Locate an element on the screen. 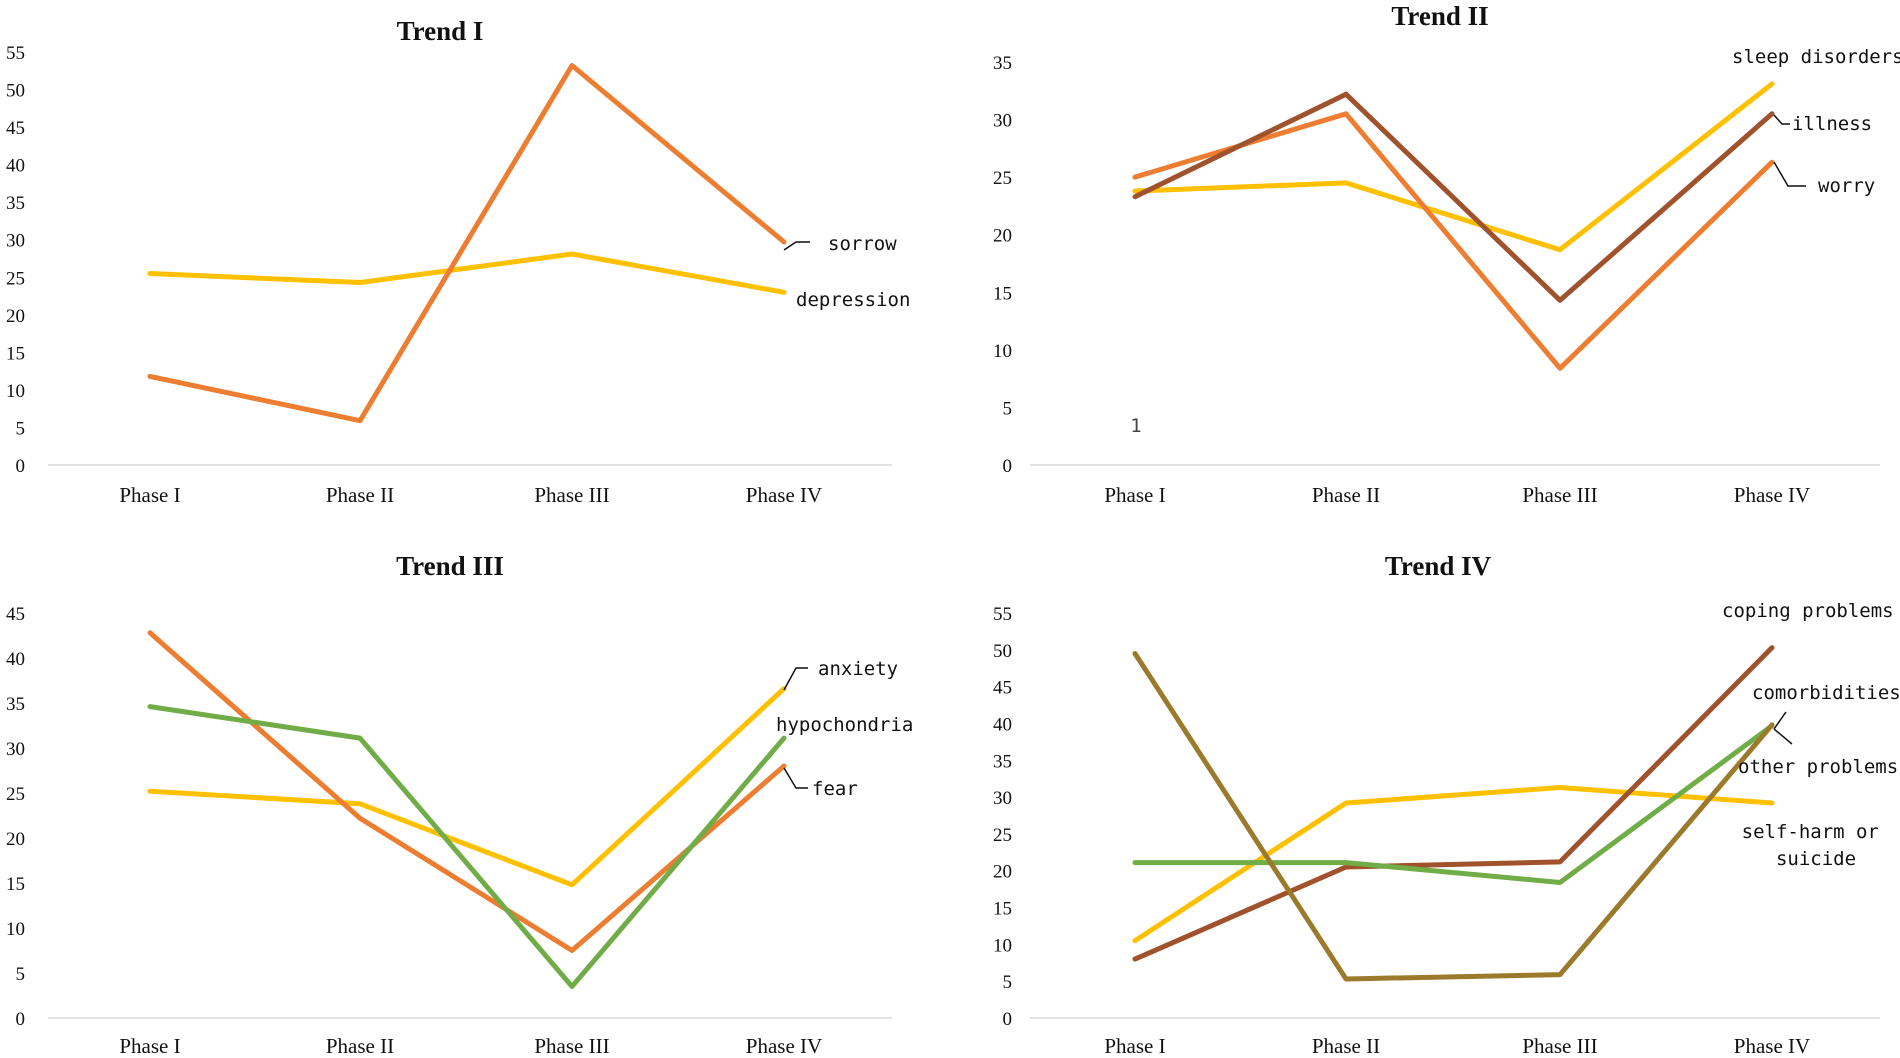 The width and height of the screenshot is (1900, 1058). series-labels: anxiety hypochondria fear is located at coordinates (844, 729).